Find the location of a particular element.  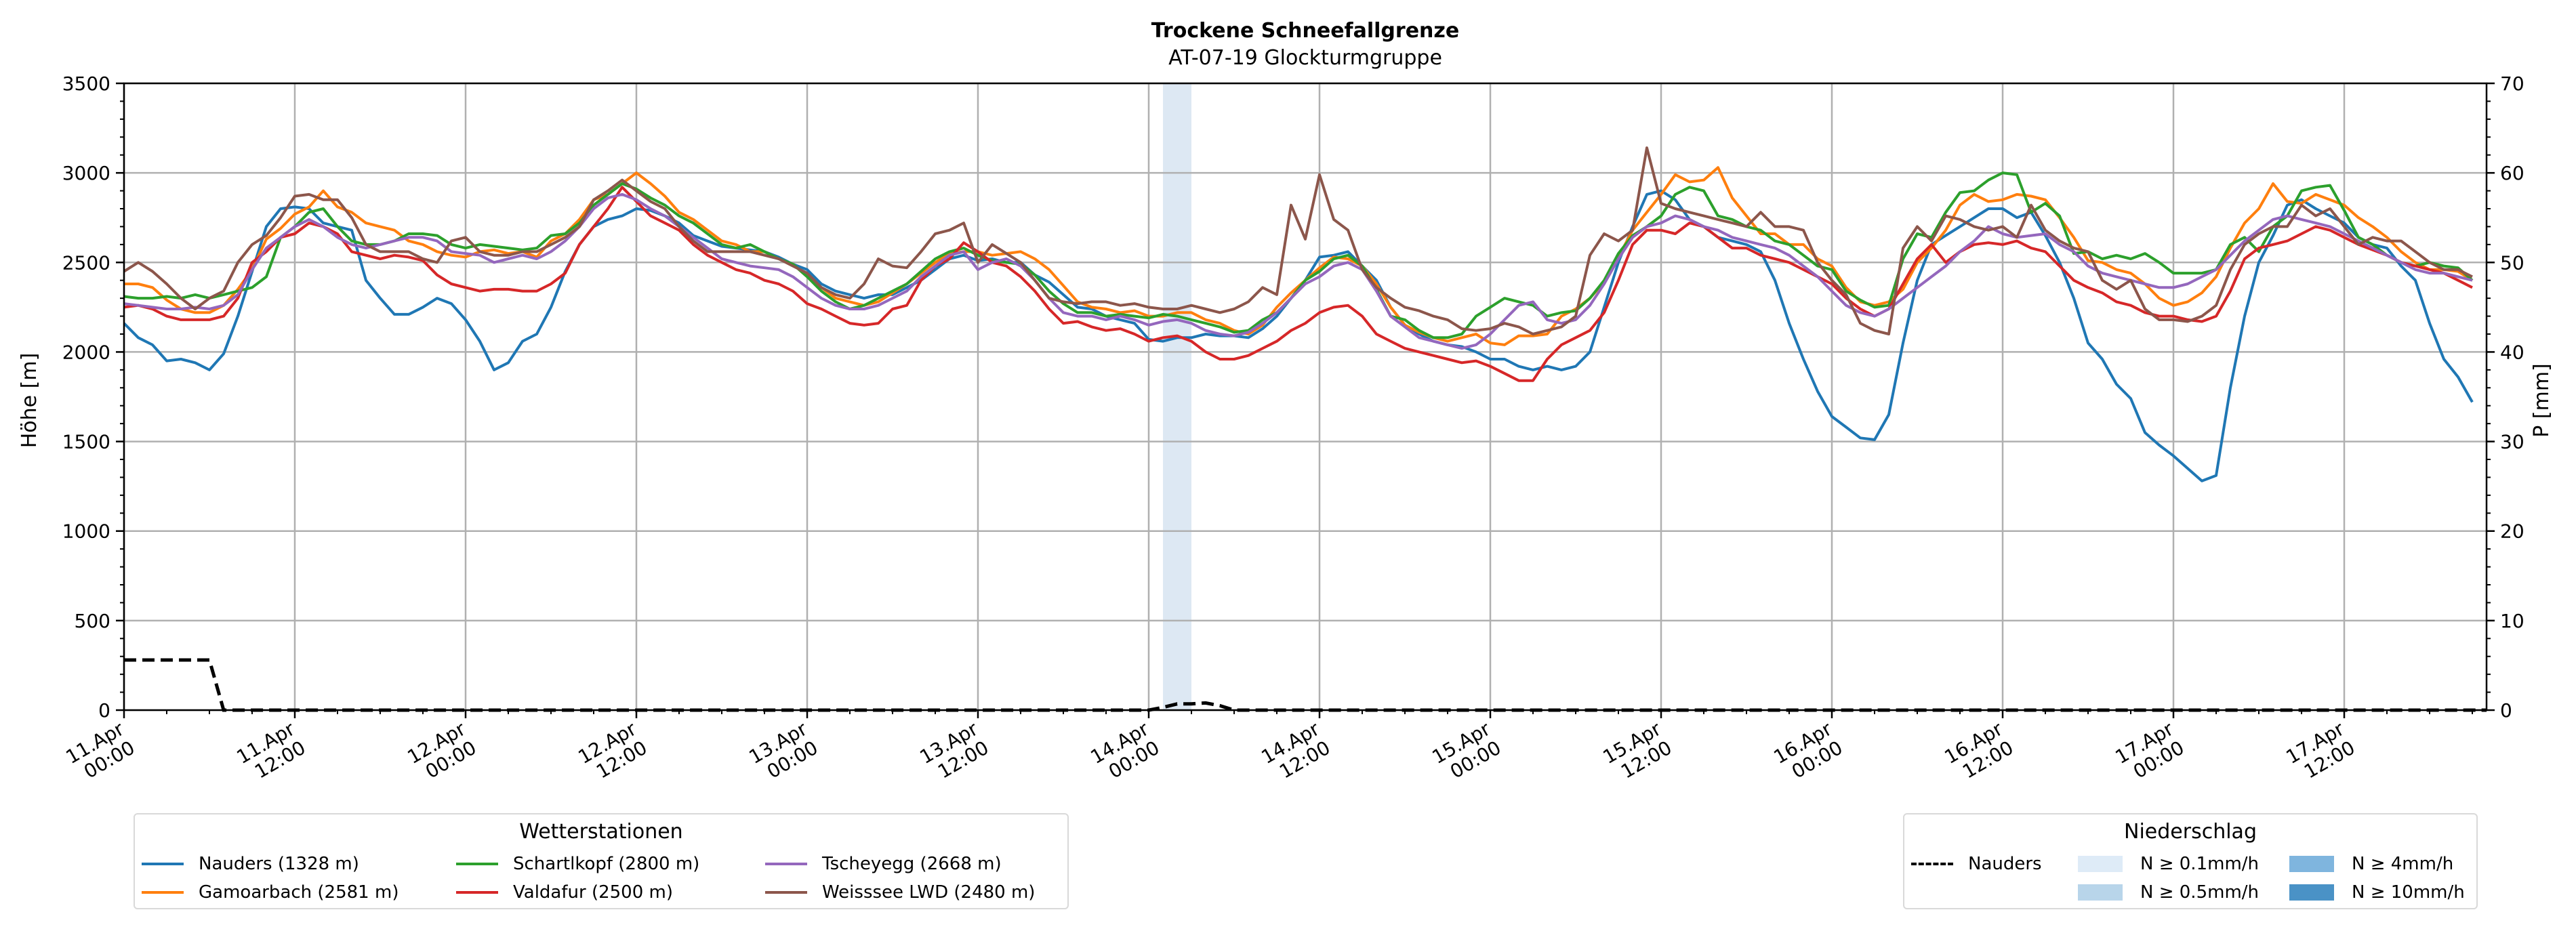

legend-label: Nauders (1328 m) is located at coordinates (279, 864).